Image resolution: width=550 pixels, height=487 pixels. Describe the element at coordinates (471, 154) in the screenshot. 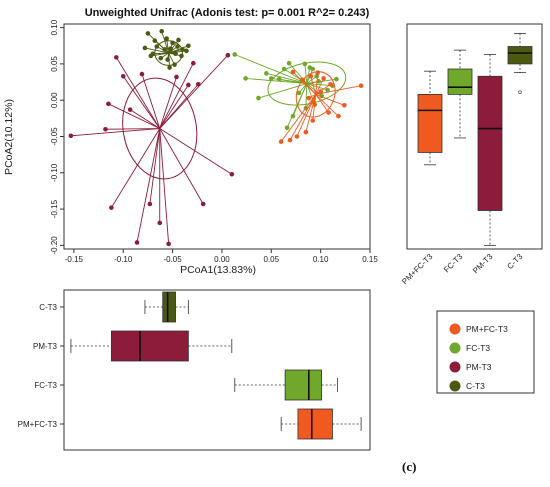

I see `pcoa2-boxplot: PM+FC-T3 FC-T3 PM-T3 C-T3` at that location.